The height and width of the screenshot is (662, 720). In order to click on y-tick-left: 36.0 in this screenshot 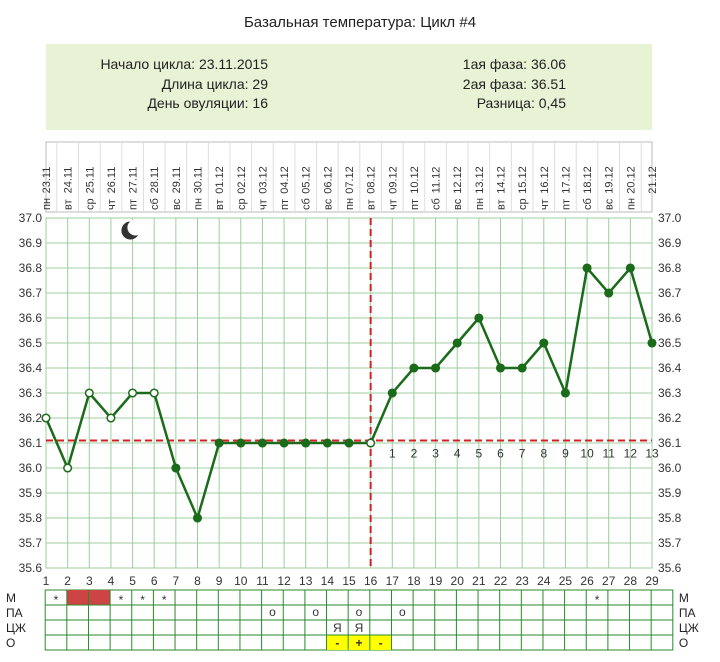, I will do `click(31, 468)`.